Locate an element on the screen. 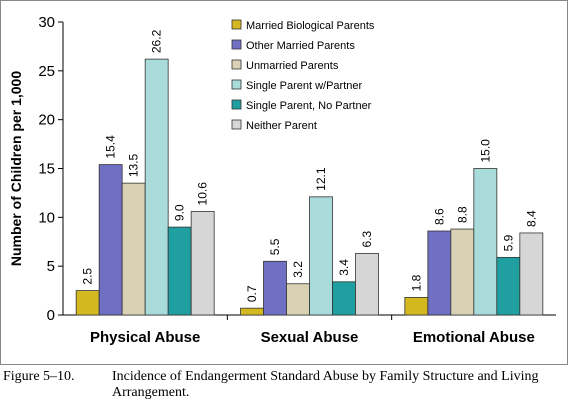 This screenshot has width=569, height=406. legend-swatch-unmarried-parents is located at coordinates (236, 64).